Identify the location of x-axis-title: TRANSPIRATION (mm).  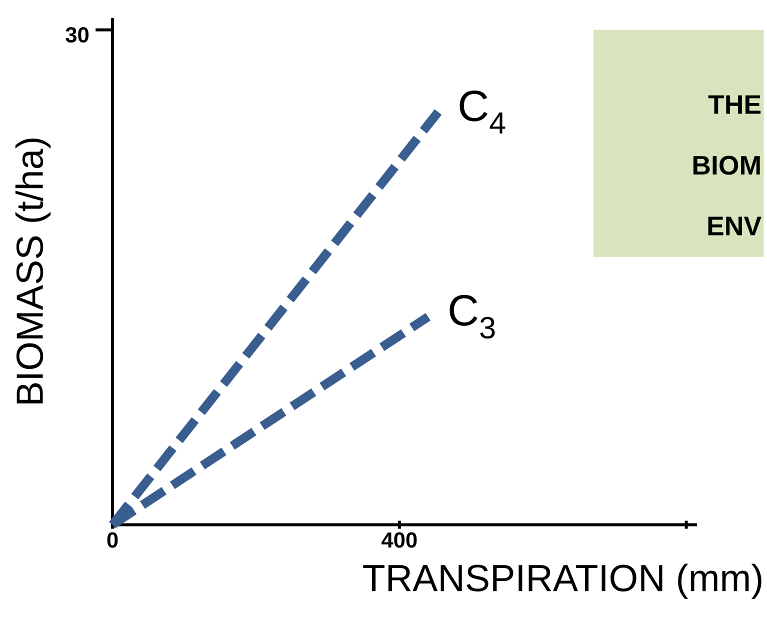
(562, 581).